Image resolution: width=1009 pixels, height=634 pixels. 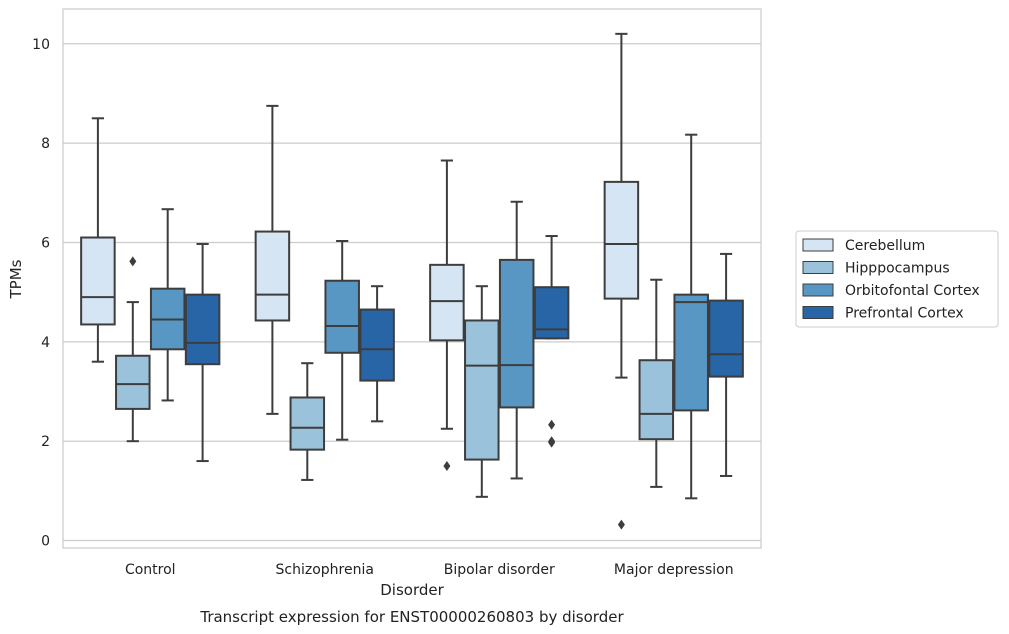 What do you see at coordinates (325, 570) in the screenshot?
I see `x-tick-label: Schizophrenia` at bounding box center [325, 570].